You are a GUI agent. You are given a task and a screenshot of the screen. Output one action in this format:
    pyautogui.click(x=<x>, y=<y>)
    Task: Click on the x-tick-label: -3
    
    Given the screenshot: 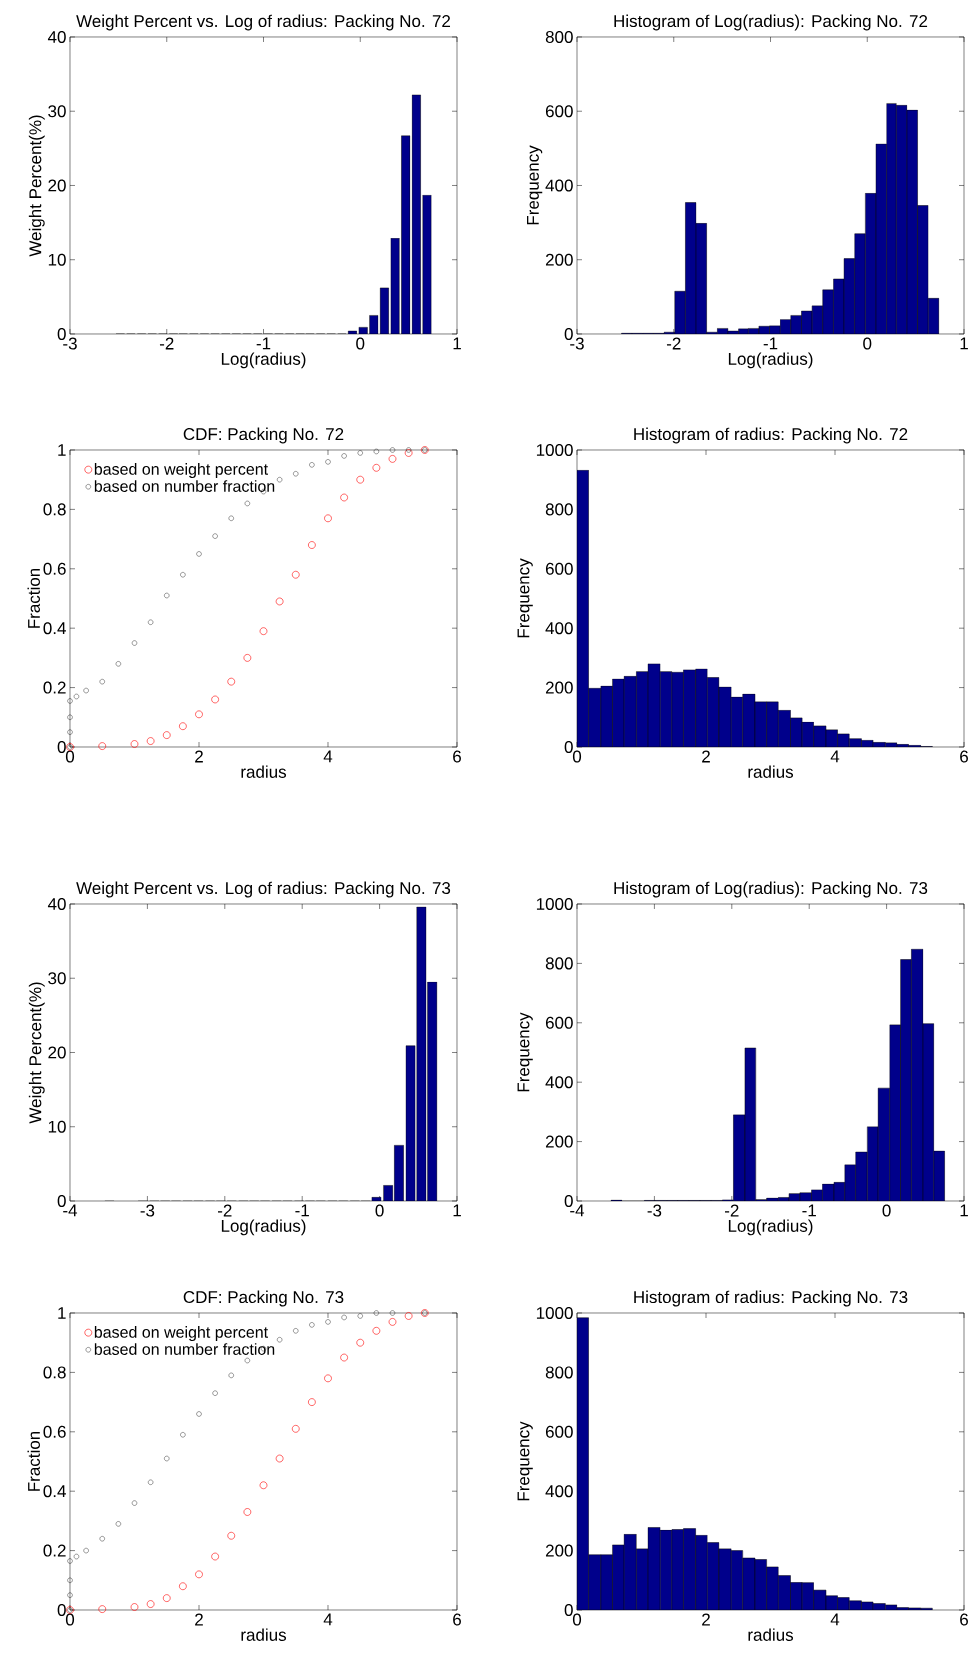 What is the action you would take?
    pyautogui.click(x=147, y=1210)
    